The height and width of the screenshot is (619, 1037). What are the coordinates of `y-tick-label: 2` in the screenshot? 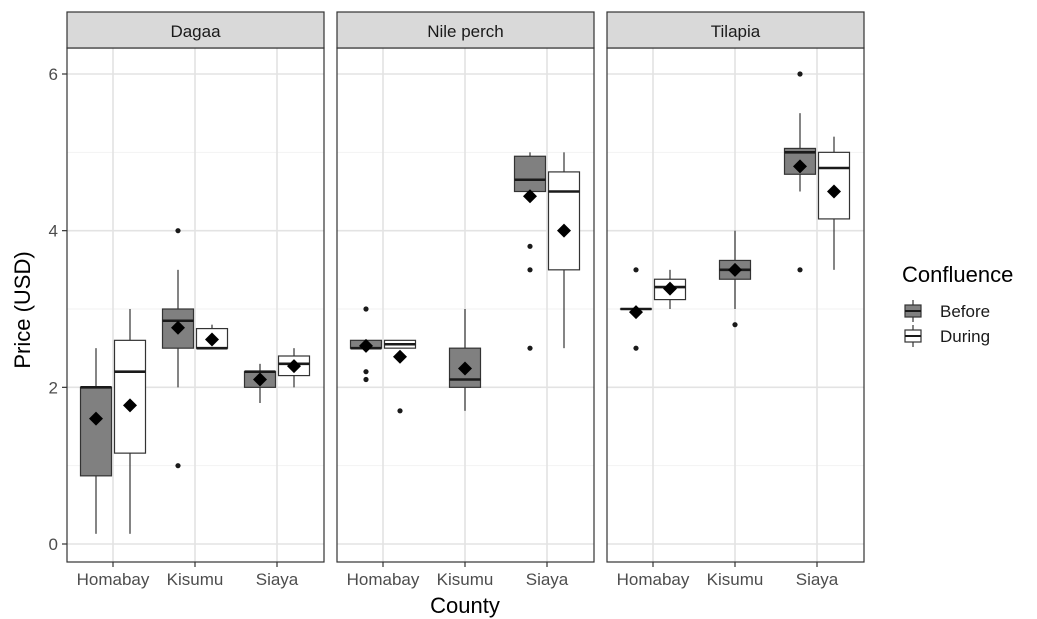 It's located at (53, 387).